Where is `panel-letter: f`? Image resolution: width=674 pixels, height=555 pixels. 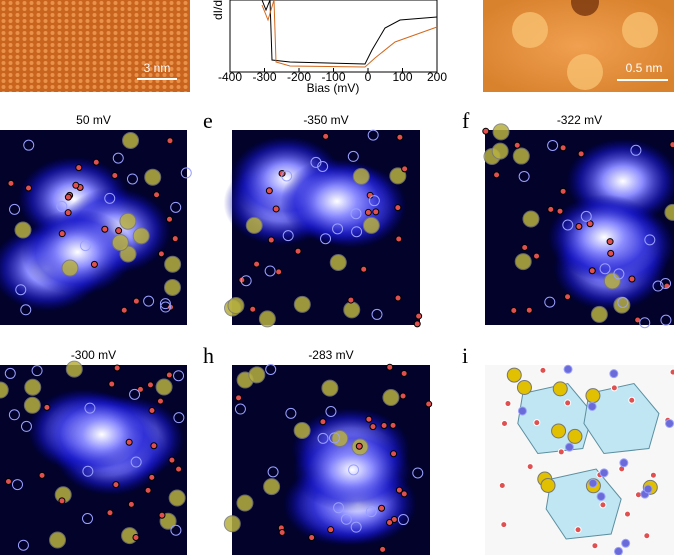
panel-letter: f is located at coordinates (466, 120).